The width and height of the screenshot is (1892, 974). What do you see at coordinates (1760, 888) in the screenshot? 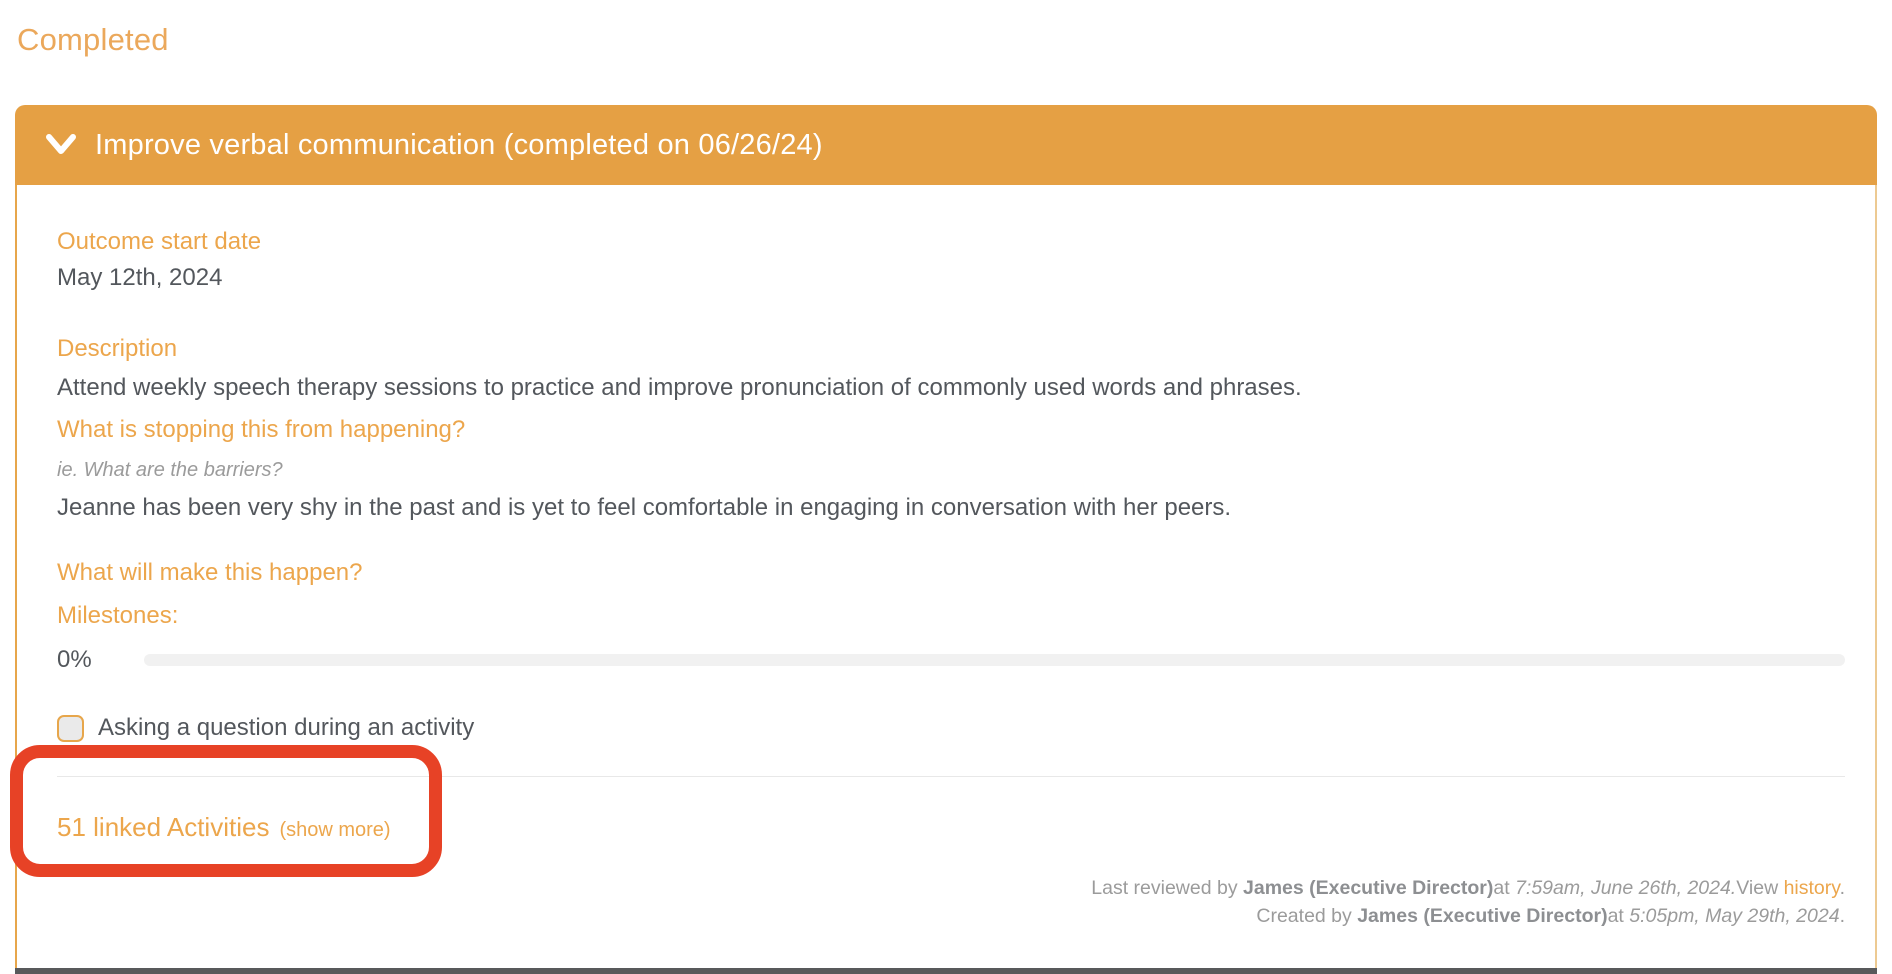
I see `view-text: View` at bounding box center [1760, 888].